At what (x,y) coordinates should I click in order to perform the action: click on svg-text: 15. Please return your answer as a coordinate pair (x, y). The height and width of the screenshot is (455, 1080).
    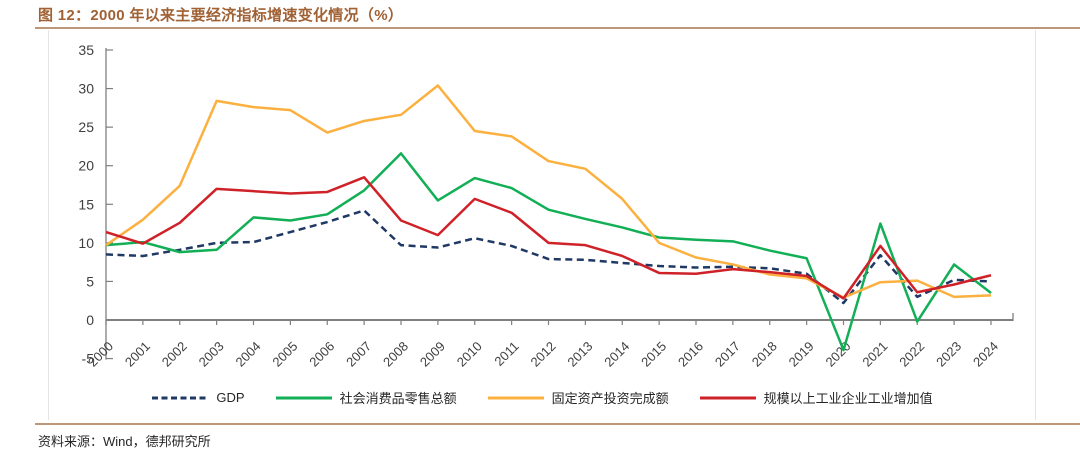
    Looking at the image, I should click on (86, 204).